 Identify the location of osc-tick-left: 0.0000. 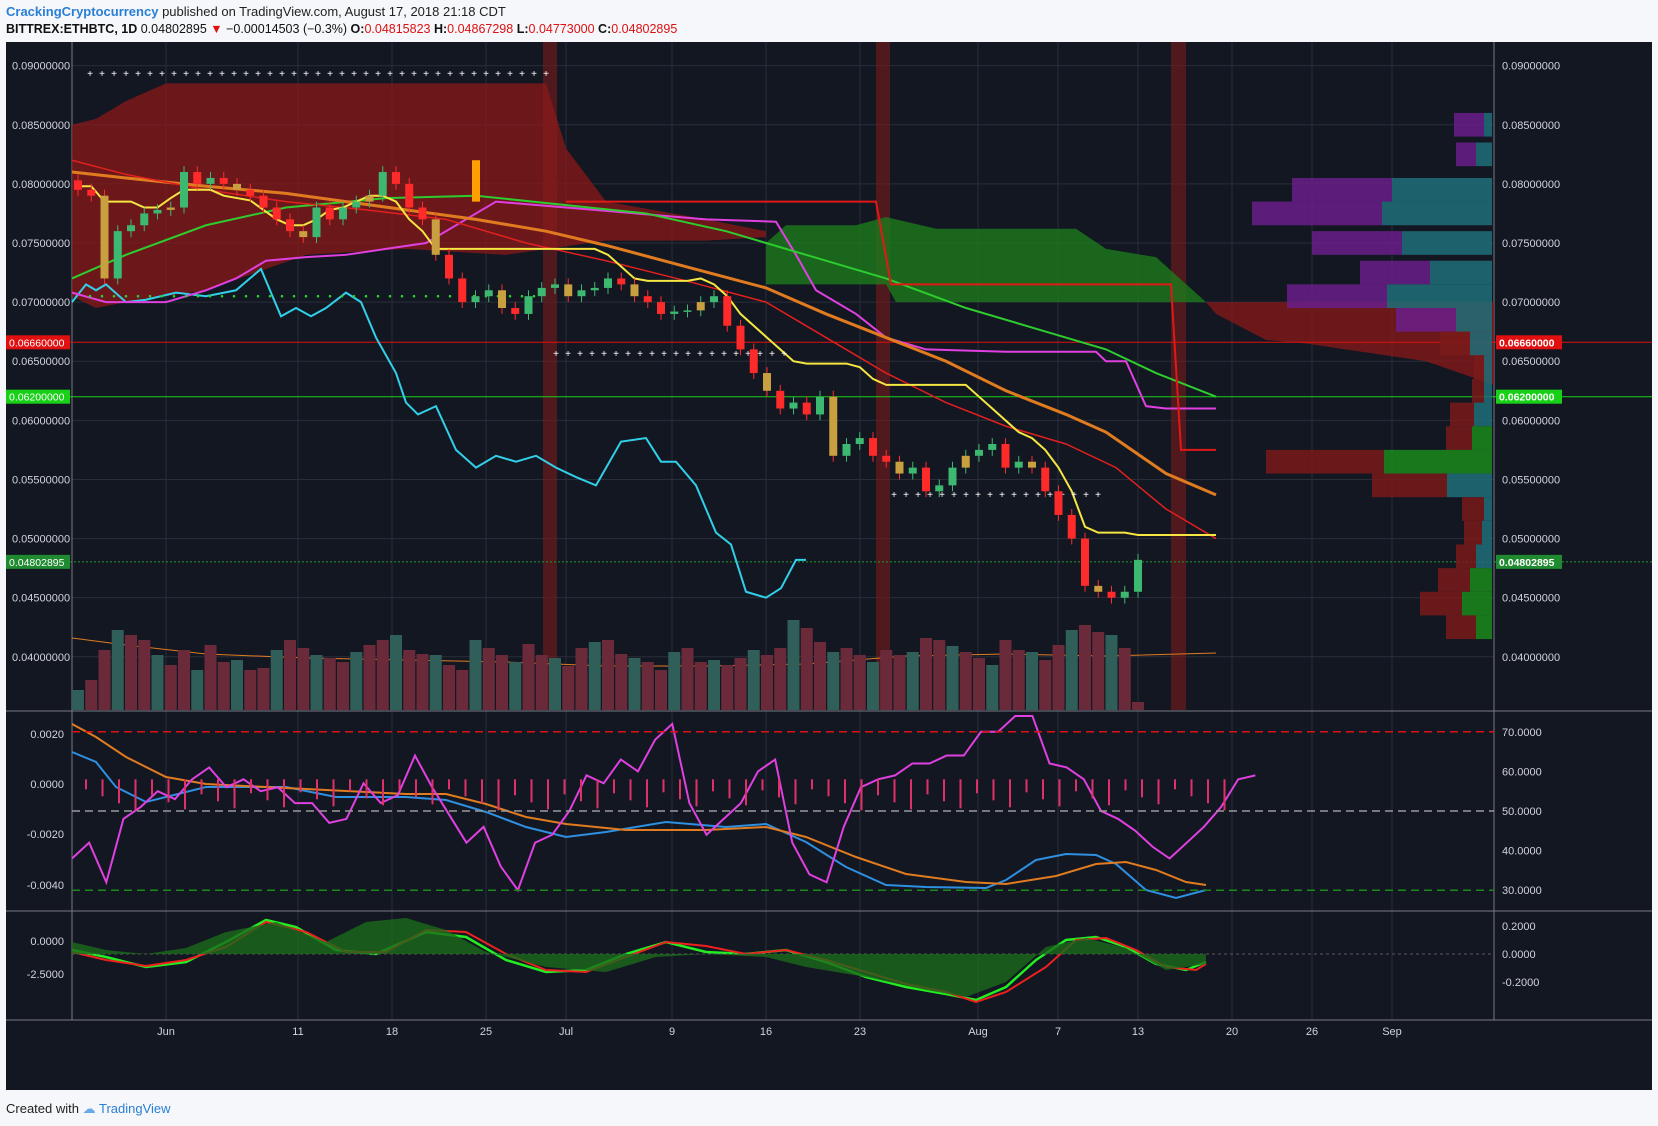
(47, 942).